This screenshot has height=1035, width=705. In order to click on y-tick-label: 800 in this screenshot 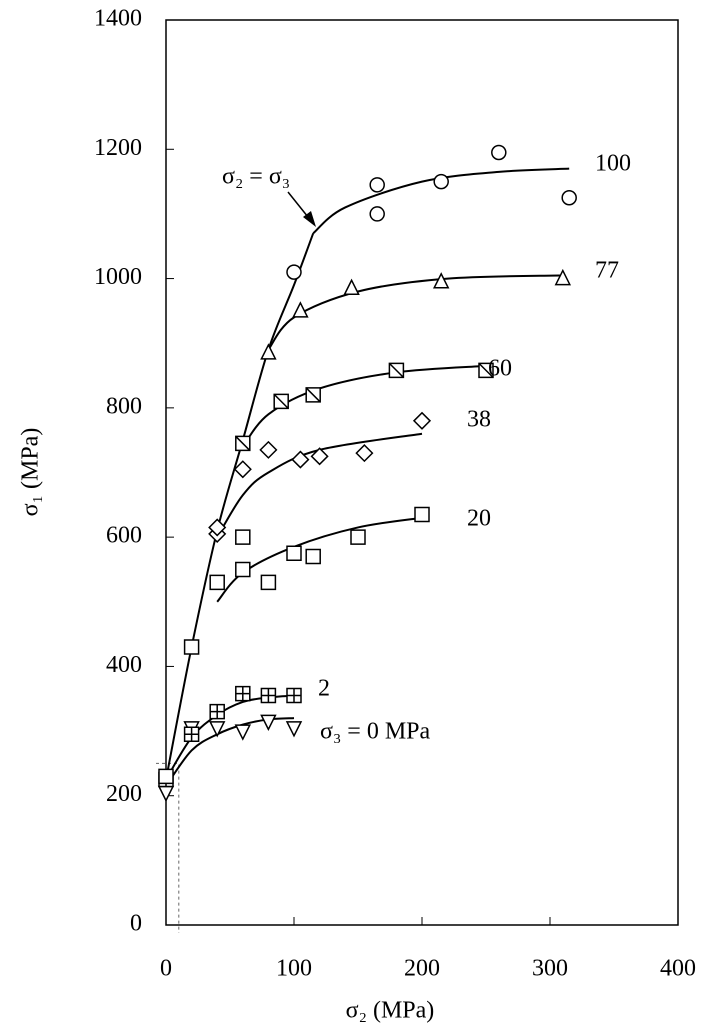, I will do `click(124, 406)`.